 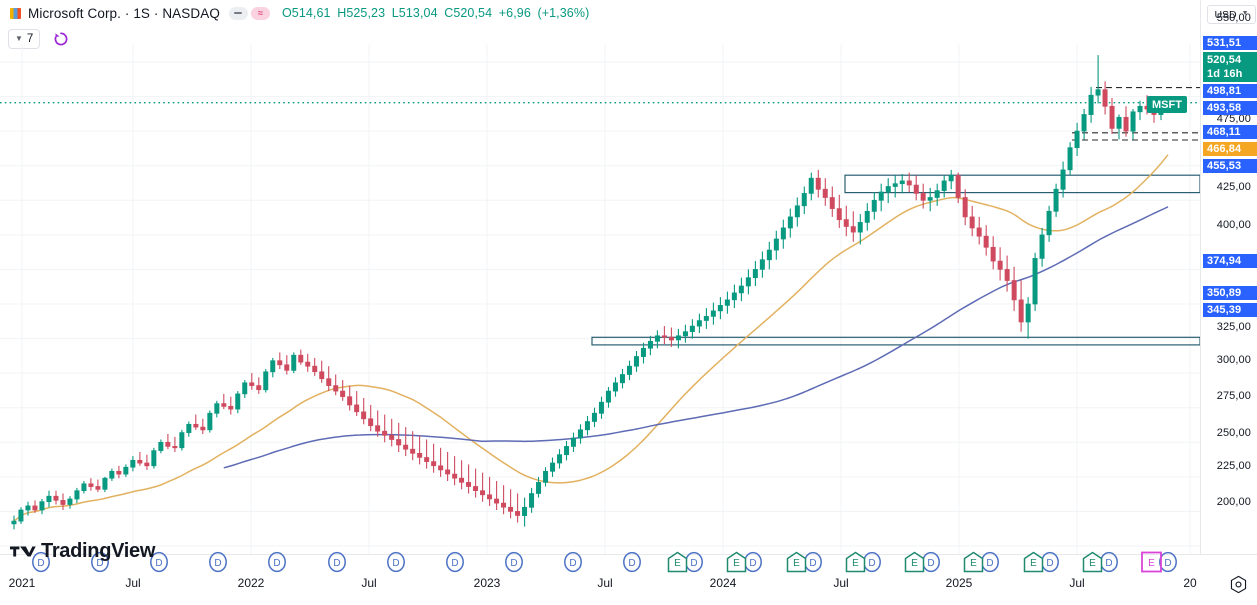 I want to click on header-badges: ≈, so click(x=249, y=13).